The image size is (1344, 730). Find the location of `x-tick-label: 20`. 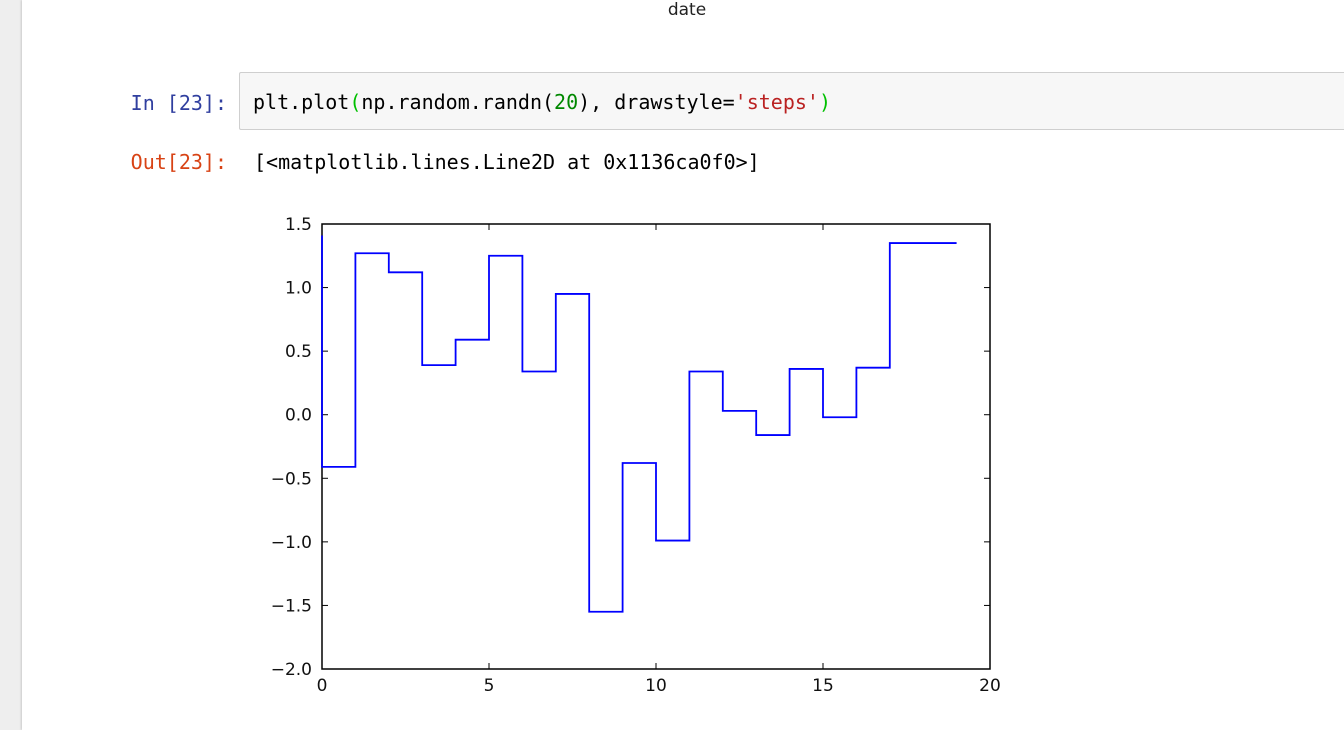

x-tick-label: 20 is located at coordinates (990, 686).